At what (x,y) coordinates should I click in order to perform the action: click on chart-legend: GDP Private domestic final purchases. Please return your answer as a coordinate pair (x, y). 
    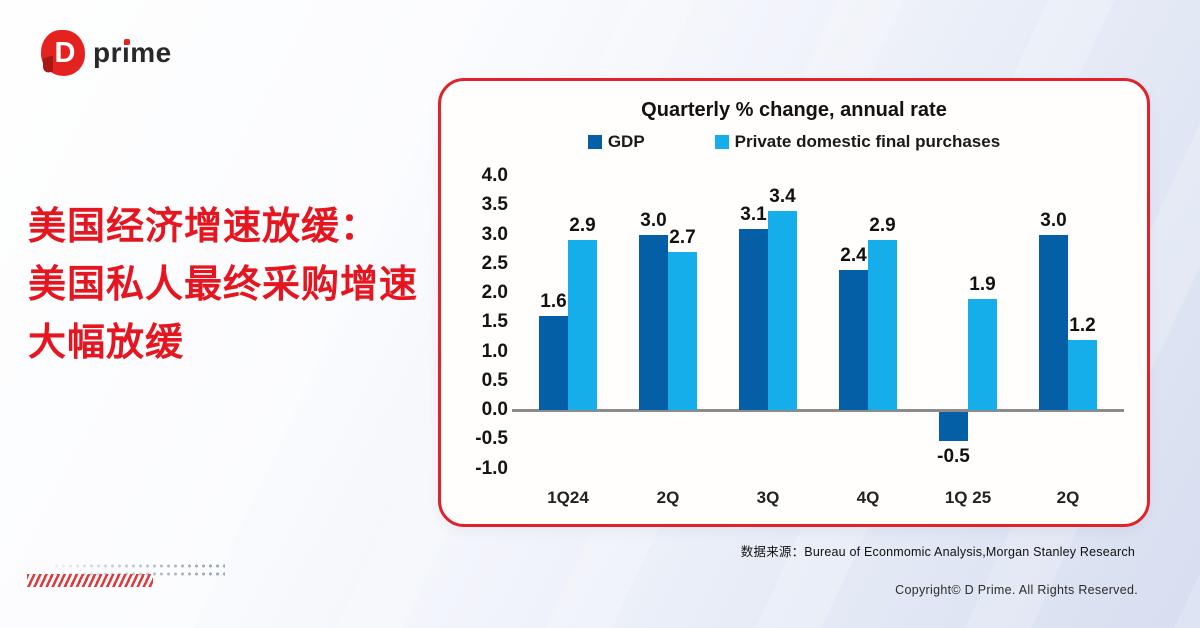
    Looking at the image, I should click on (794, 142).